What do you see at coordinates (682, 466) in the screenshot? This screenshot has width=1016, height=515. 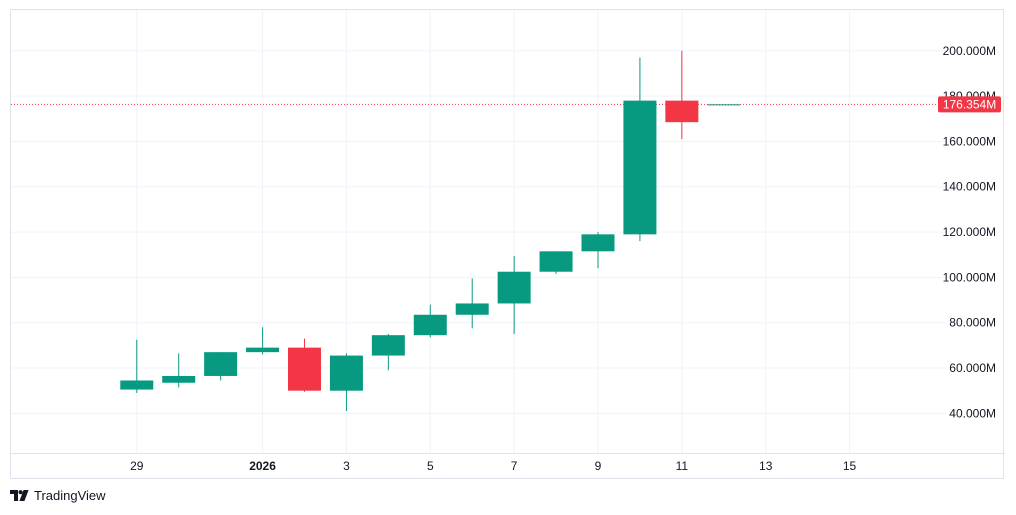 I see `time-tick-label: 11` at bounding box center [682, 466].